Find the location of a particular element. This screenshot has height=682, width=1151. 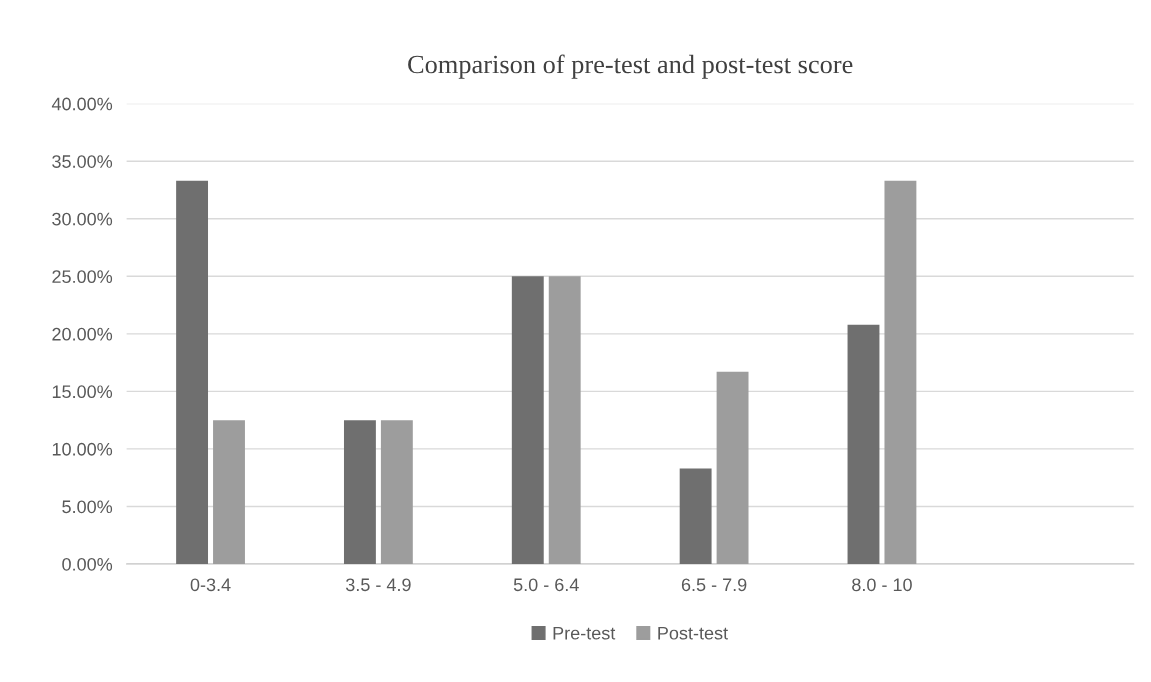

y-tick-label: 5.00% is located at coordinates (87, 507).